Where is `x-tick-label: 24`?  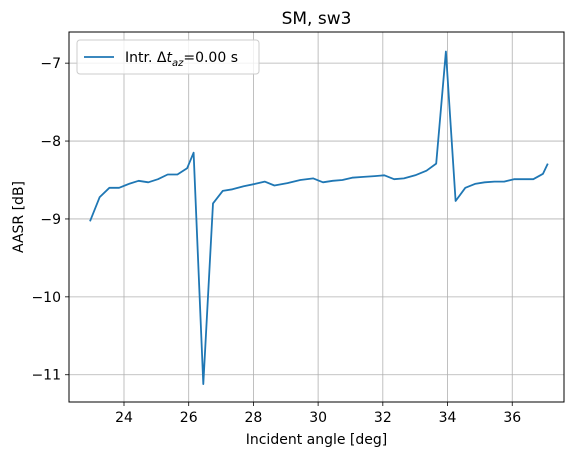
x-tick-label: 24 is located at coordinates (124, 418).